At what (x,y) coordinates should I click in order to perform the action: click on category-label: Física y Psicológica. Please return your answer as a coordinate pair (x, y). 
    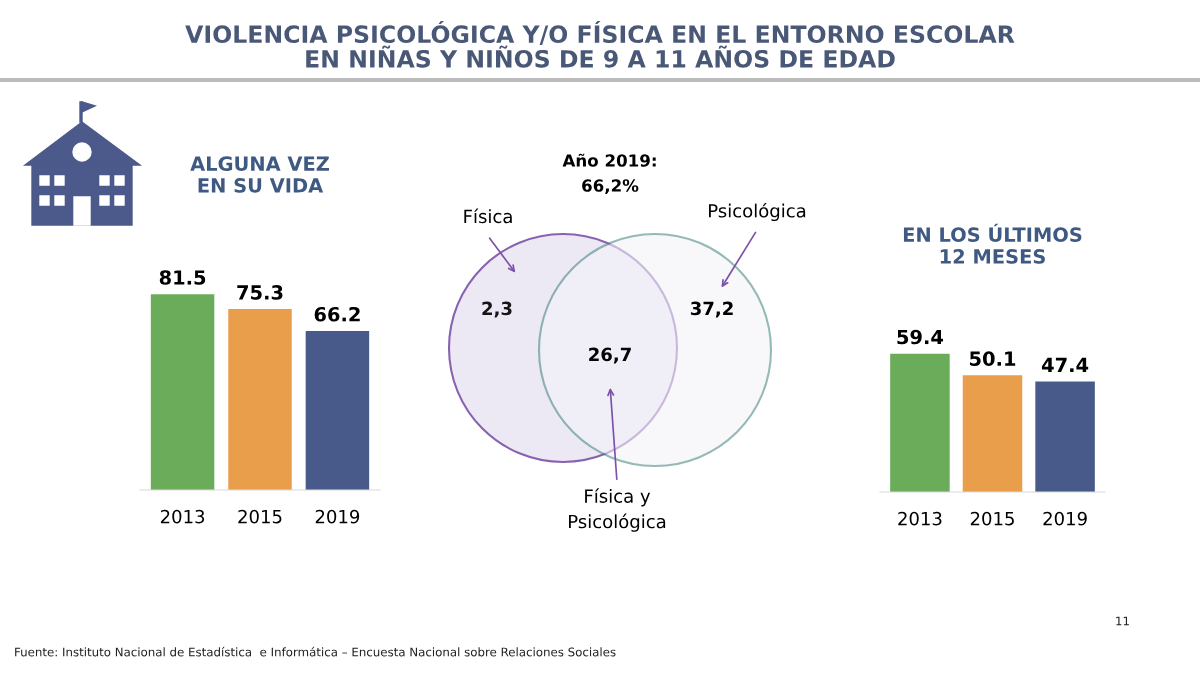
    Looking at the image, I should click on (617, 510).